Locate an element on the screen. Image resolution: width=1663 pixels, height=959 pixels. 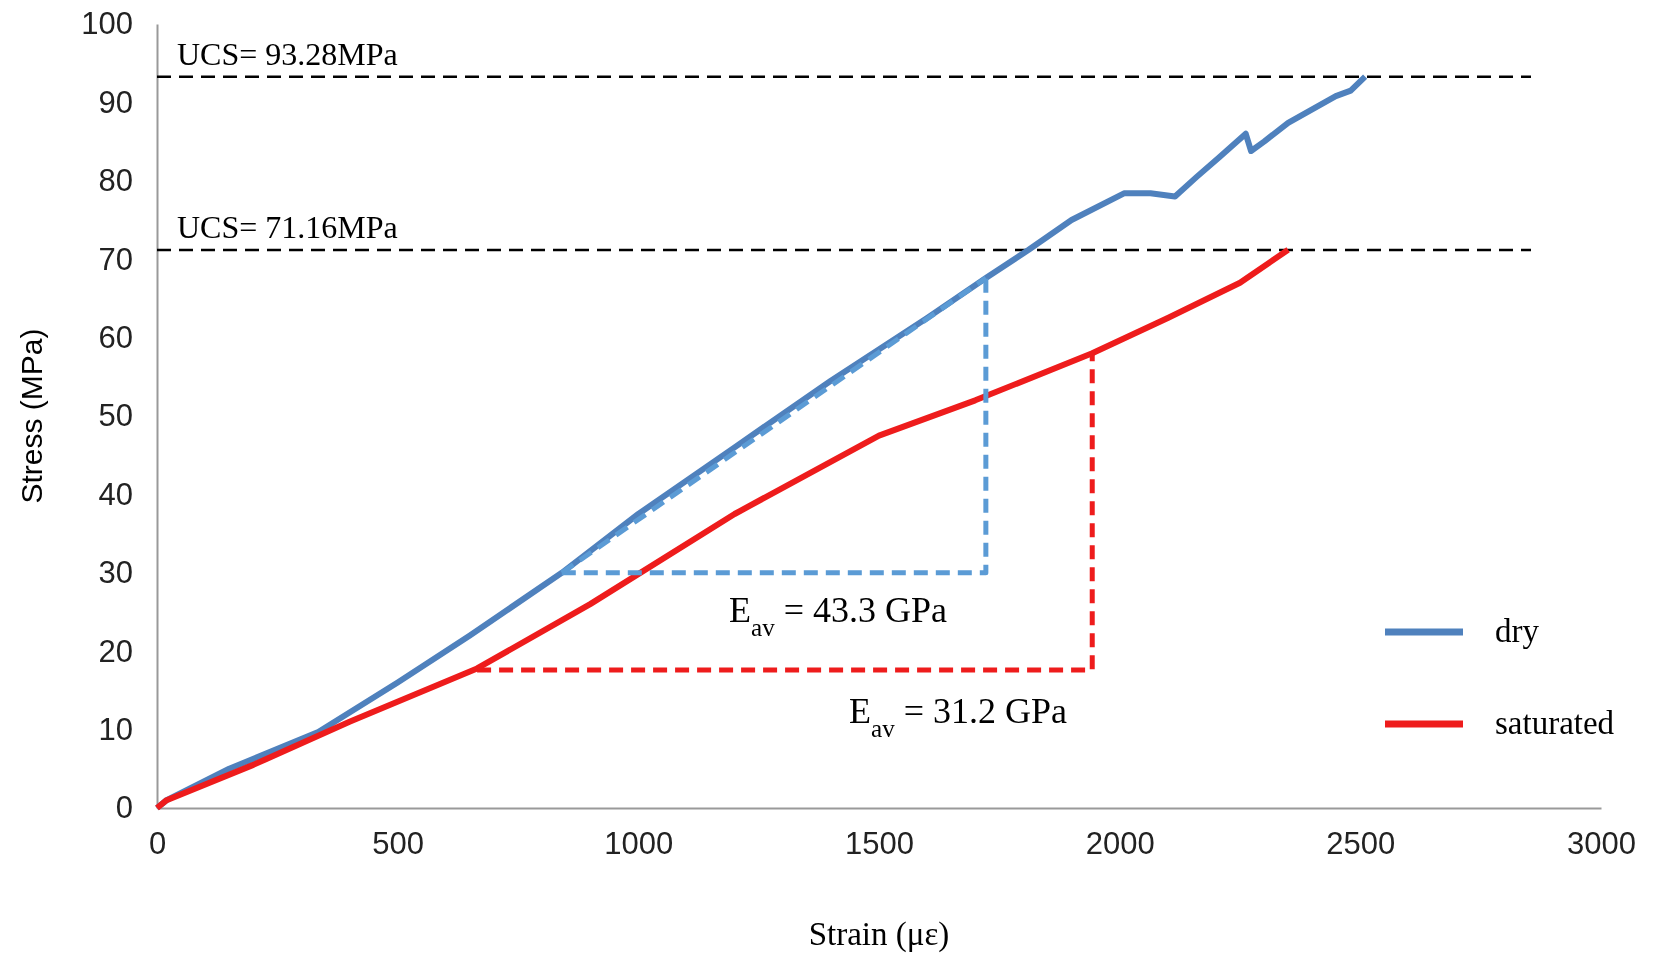
annotation: E$_{av}$ = 43.3 GPa is located at coordinates (838, 615).